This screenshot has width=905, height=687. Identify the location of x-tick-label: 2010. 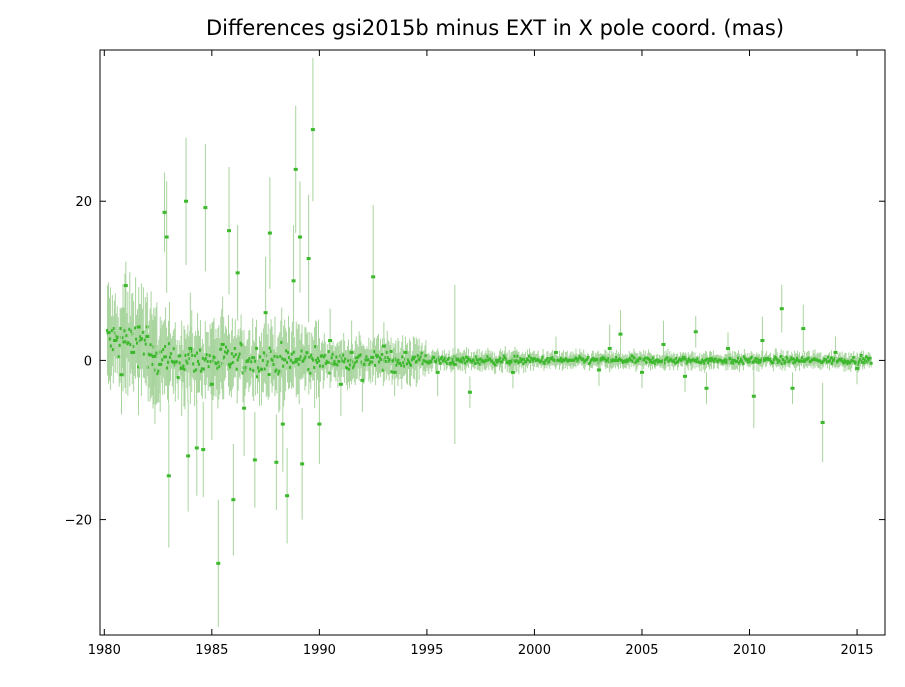
(749, 650).